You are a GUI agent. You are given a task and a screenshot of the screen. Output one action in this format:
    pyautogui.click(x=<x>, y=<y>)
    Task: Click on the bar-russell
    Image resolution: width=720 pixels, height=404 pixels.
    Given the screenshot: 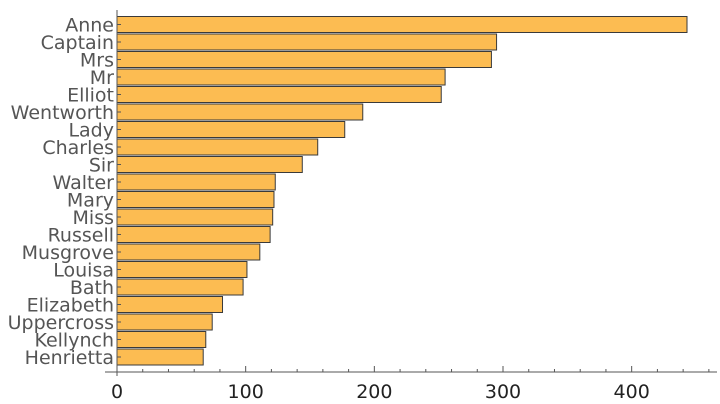 What is the action you would take?
    pyautogui.click(x=193, y=234)
    